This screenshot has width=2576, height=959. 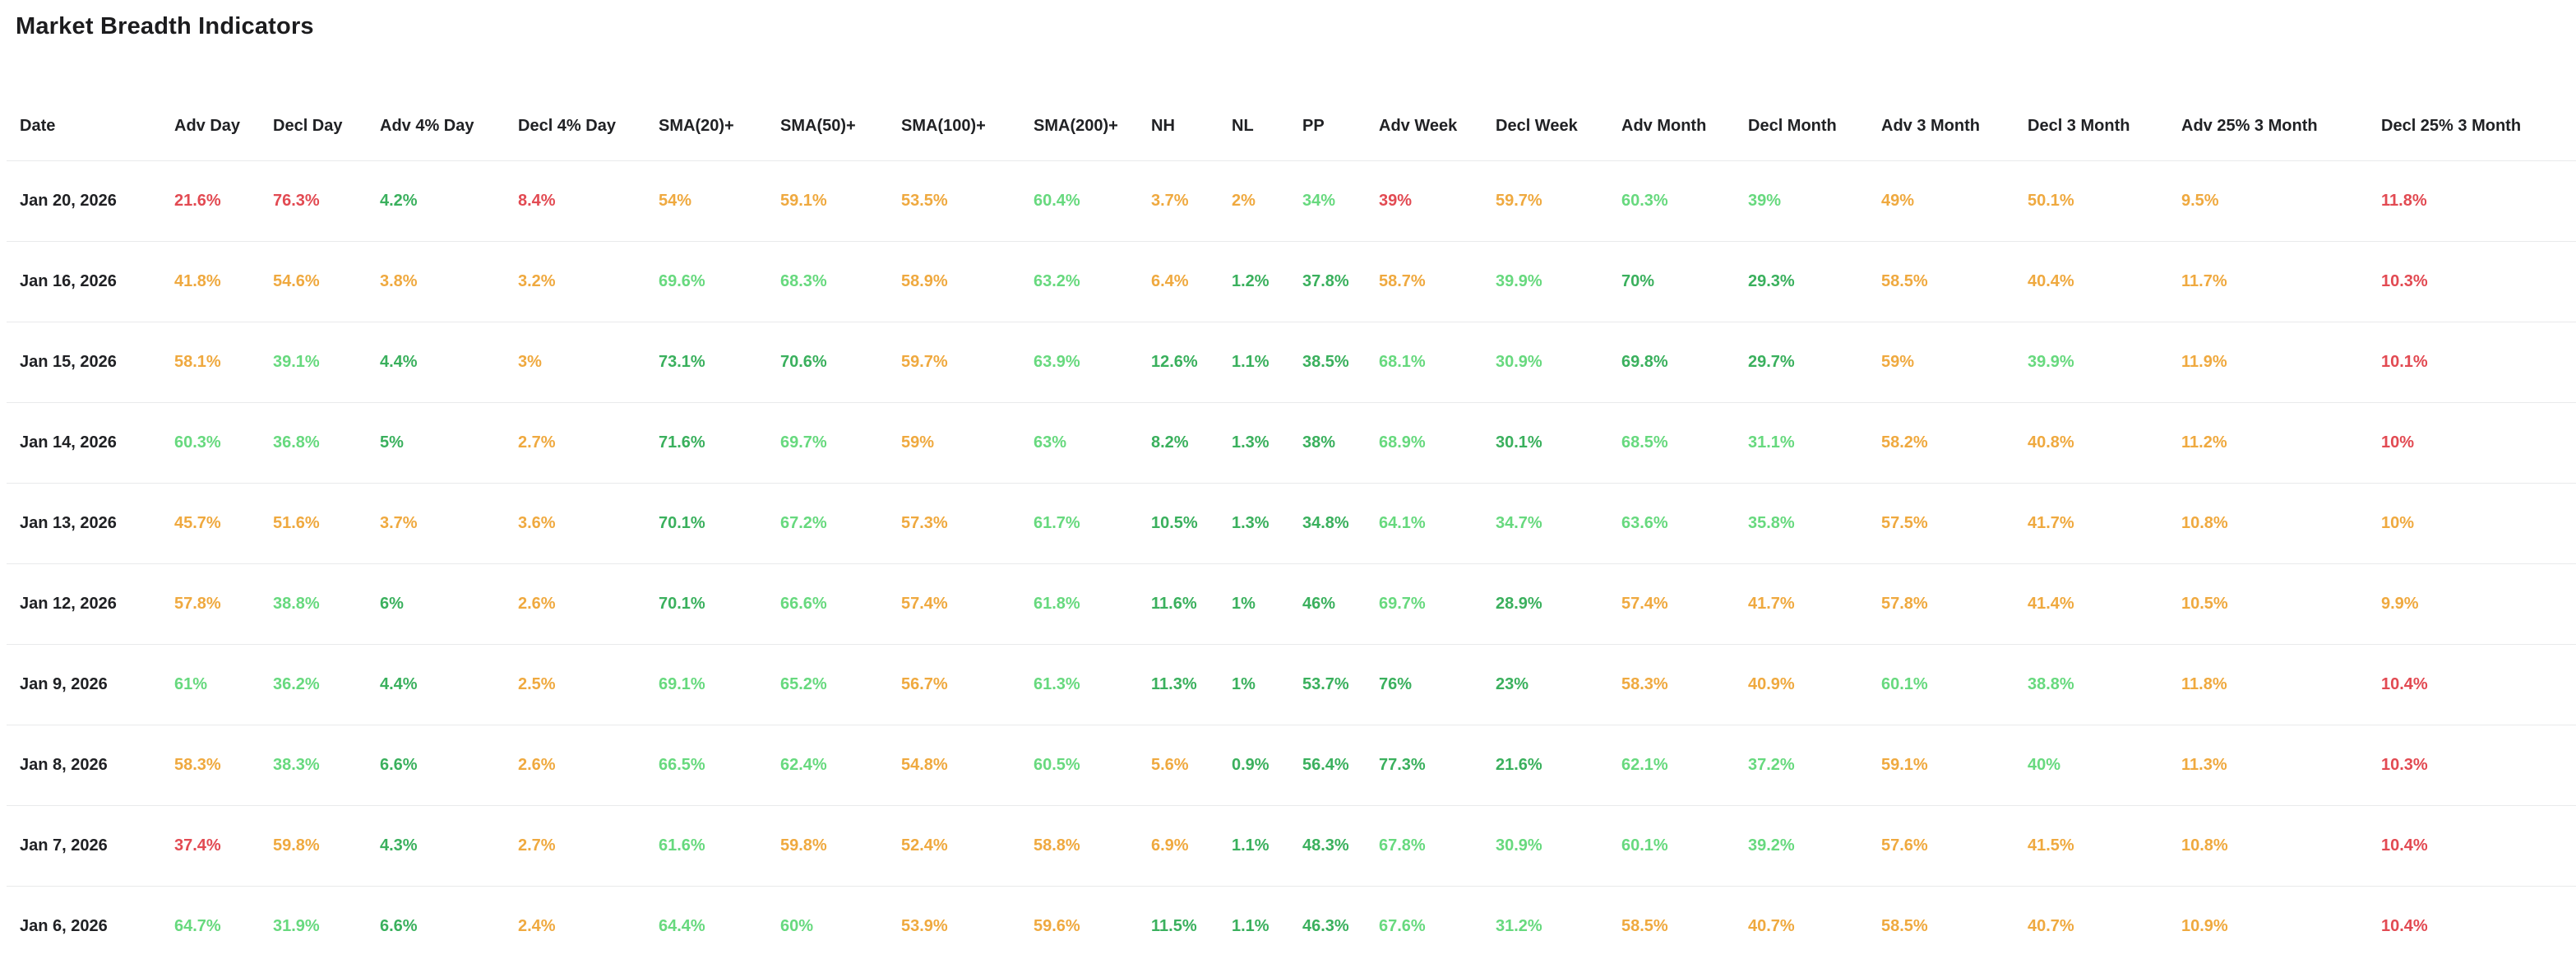 What do you see at coordinates (1814, 281) in the screenshot?
I see `value-cell: 29.3%` at bounding box center [1814, 281].